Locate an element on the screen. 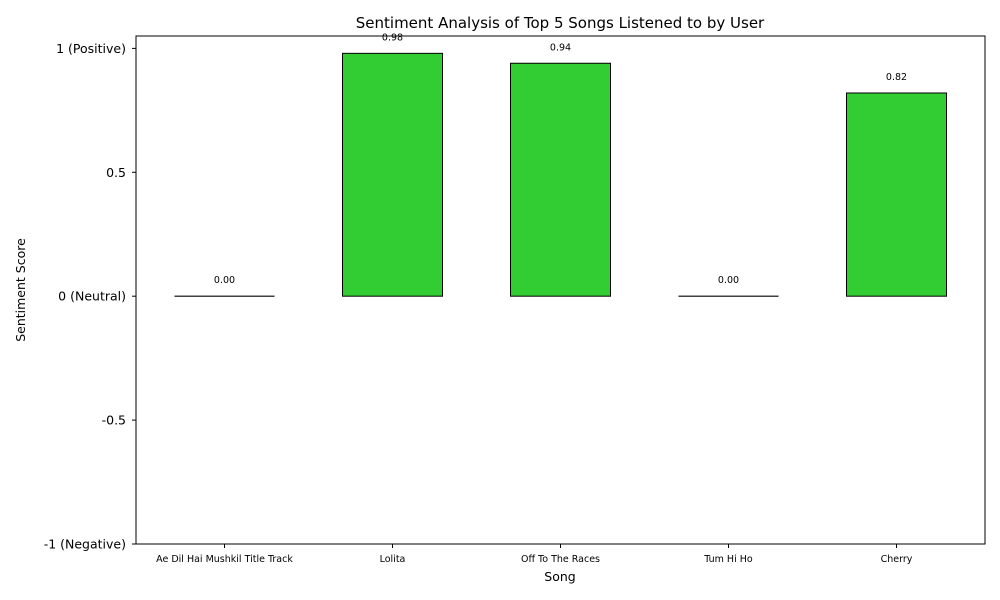 Image resolution: width=1000 pixels, height=600 pixels. data-label-3: 0.00 is located at coordinates (728, 280).